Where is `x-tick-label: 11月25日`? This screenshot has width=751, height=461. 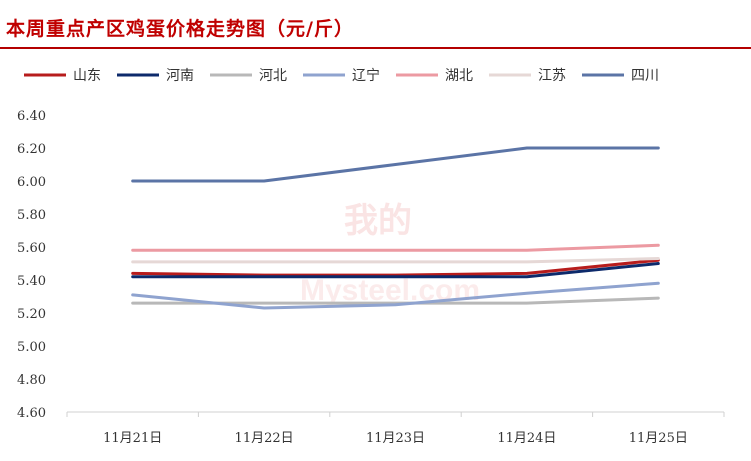 x-tick-label: 11月25日 is located at coordinates (658, 438).